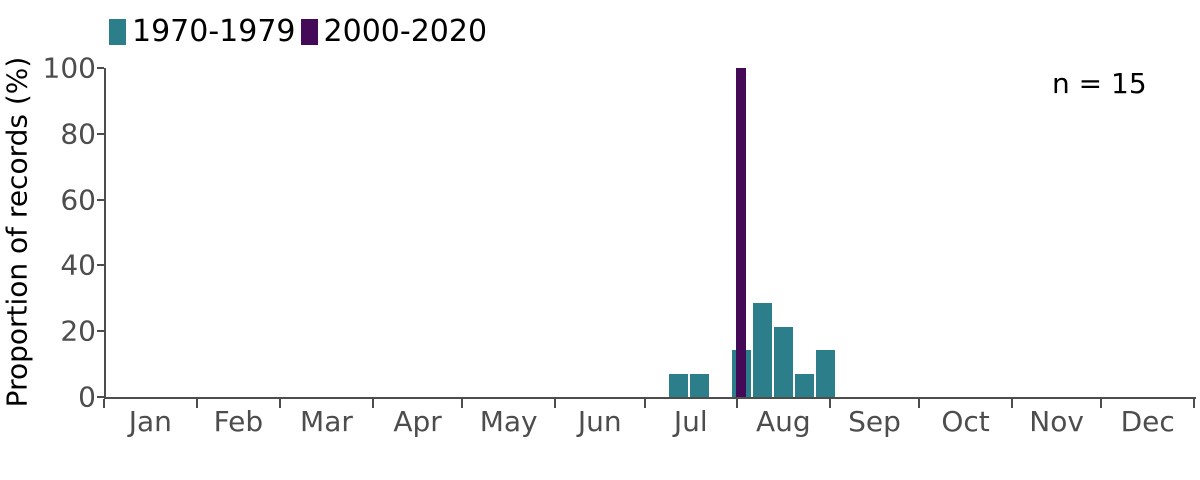 Image resolution: width=1200 pixels, height=480 pixels. I want to click on y-tick-label-40: 40, so click(78, 265).